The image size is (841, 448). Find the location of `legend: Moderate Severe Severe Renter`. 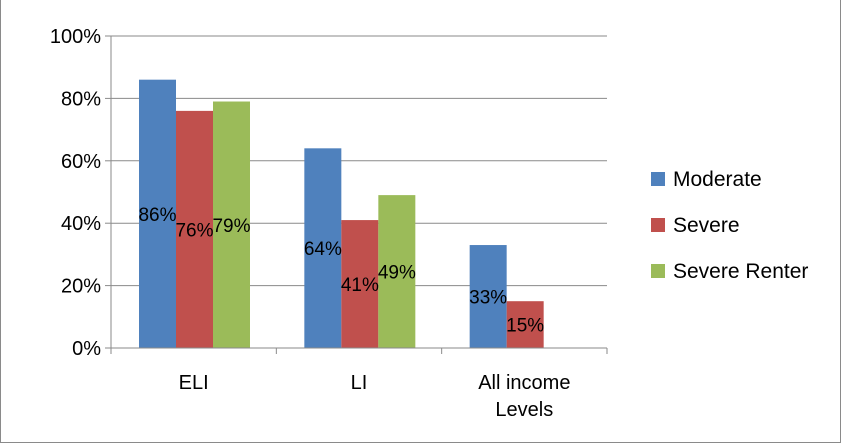

legend: Moderate Severe Severe Renter is located at coordinates (729, 225).